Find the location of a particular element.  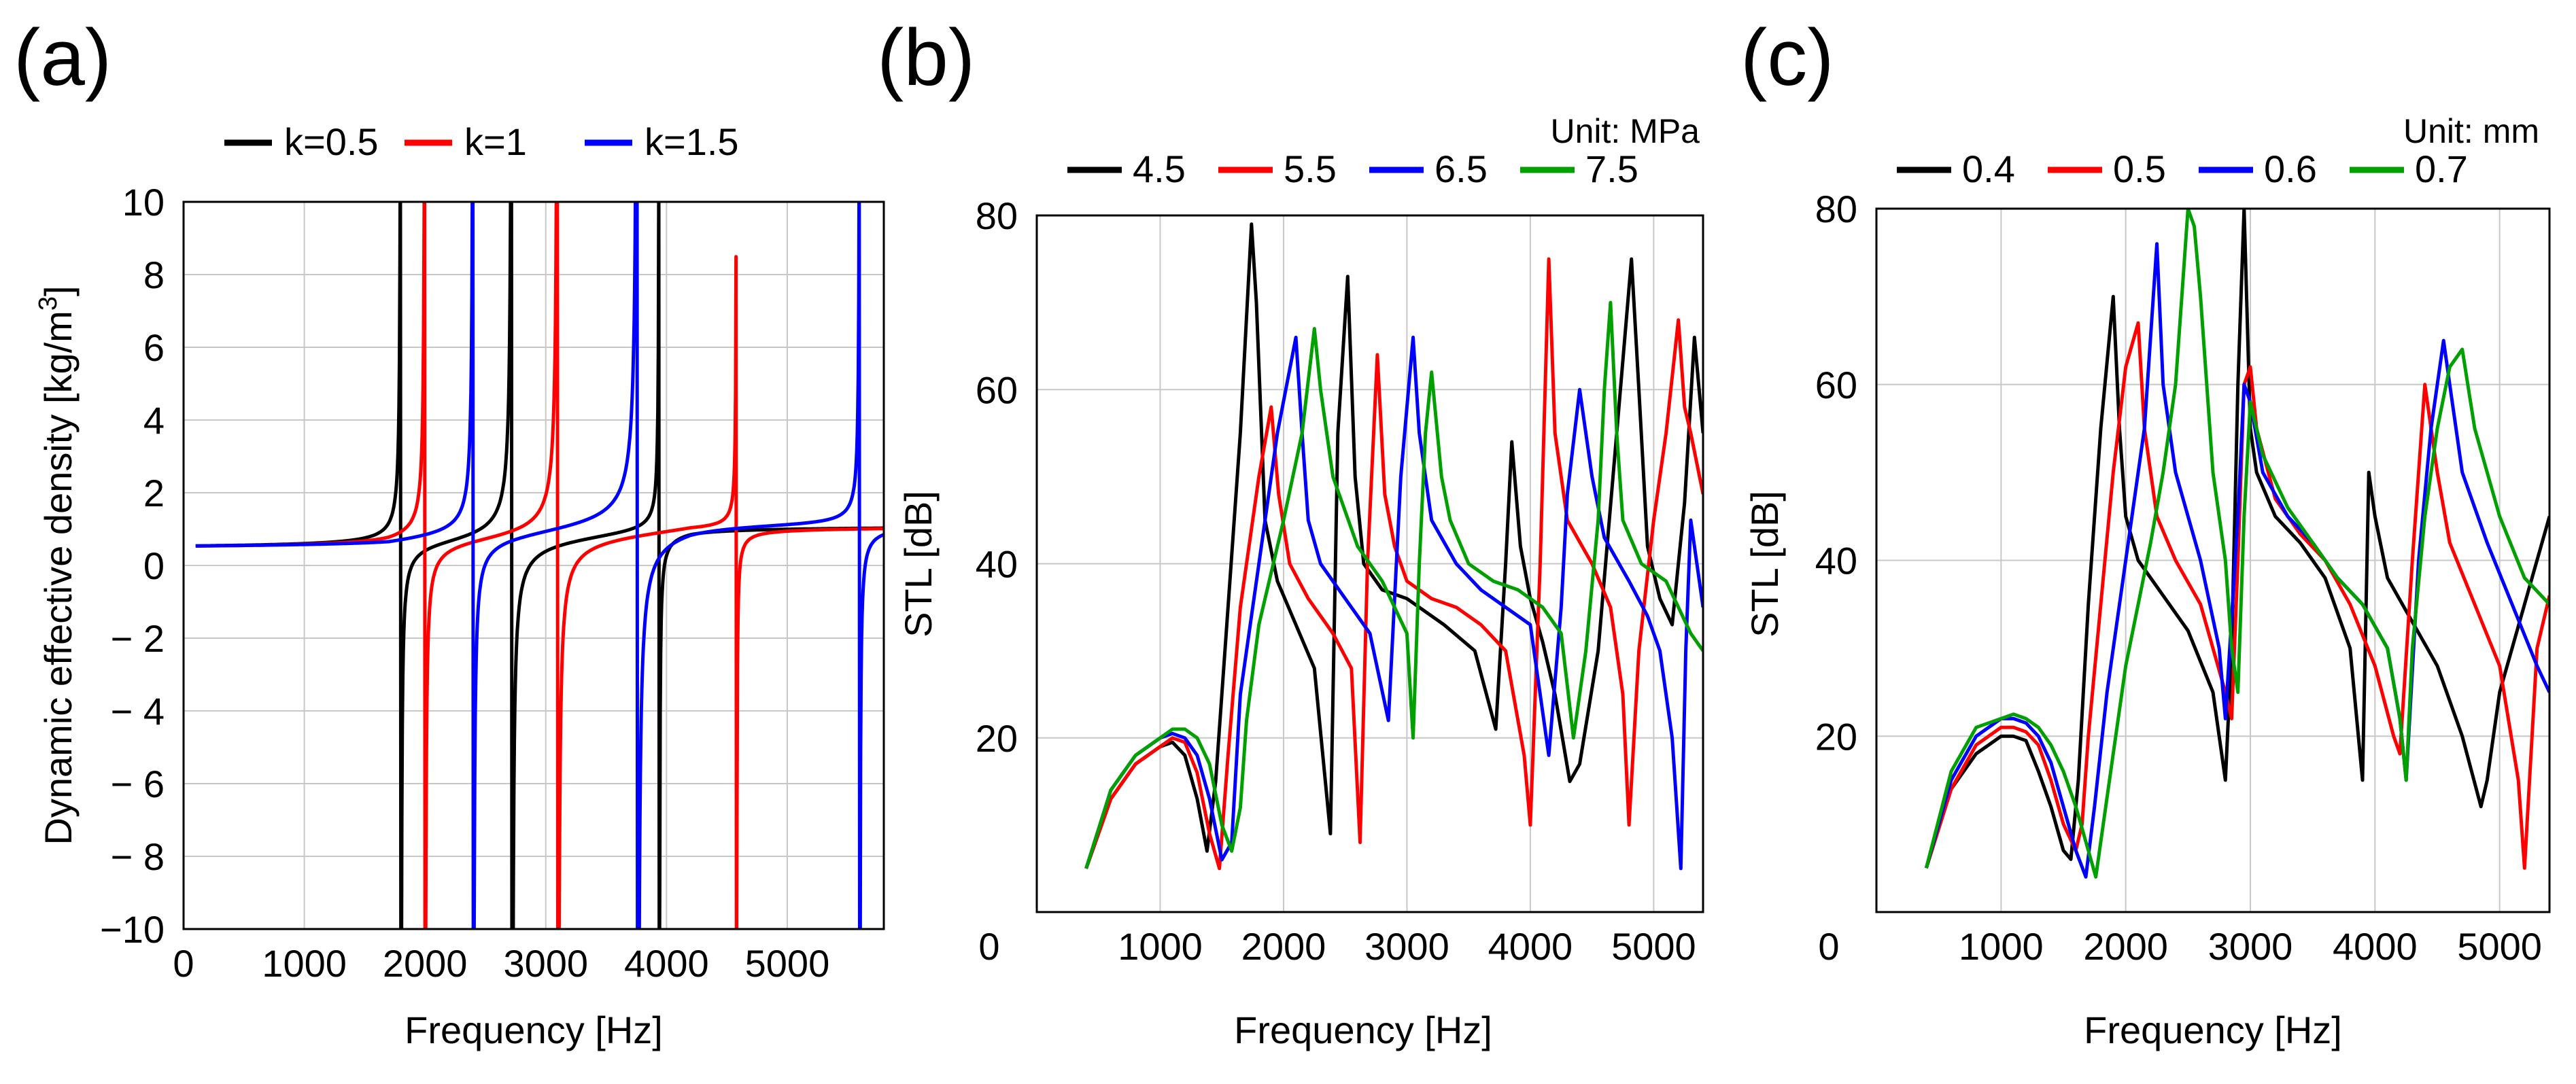

legend-unit: Unit: MPa is located at coordinates (1625, 131).